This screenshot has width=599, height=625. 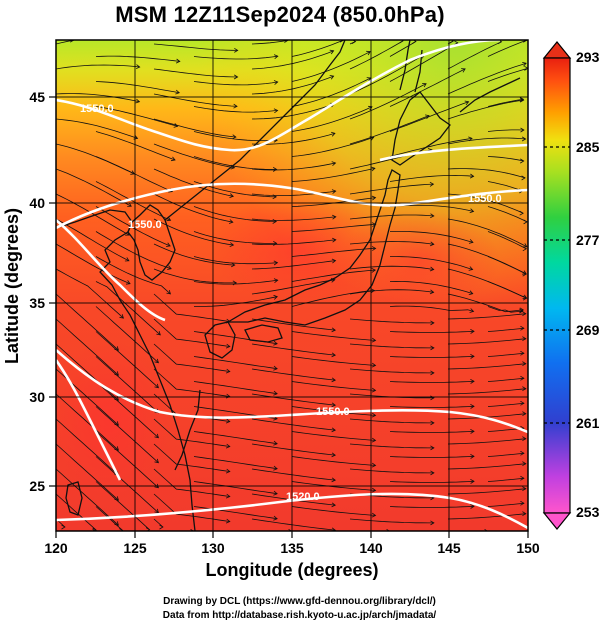 I want to click on y-tick-label: 40, so click(x=37, y=203).